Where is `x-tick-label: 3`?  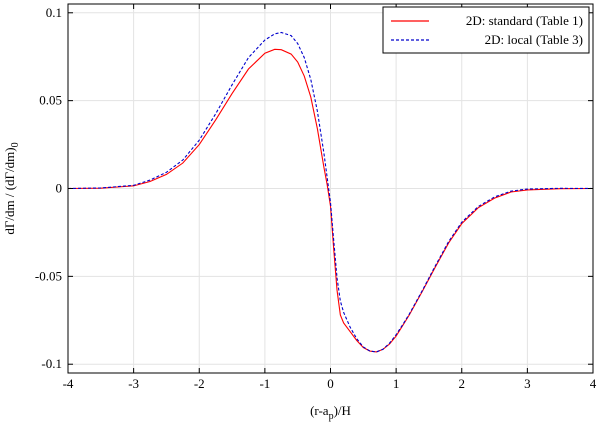
x-tick-label: 3 is located at coordinates (527, 383).